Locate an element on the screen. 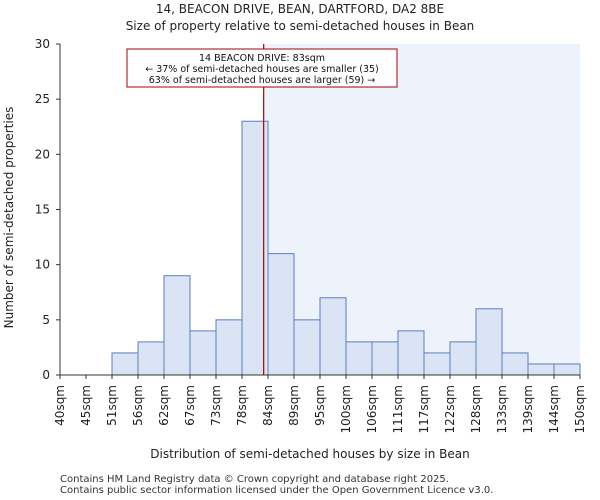 This screenshot has height=500, width=600. x-tick-label-89sqm: 89sqm is located at coordinates (294, 405).